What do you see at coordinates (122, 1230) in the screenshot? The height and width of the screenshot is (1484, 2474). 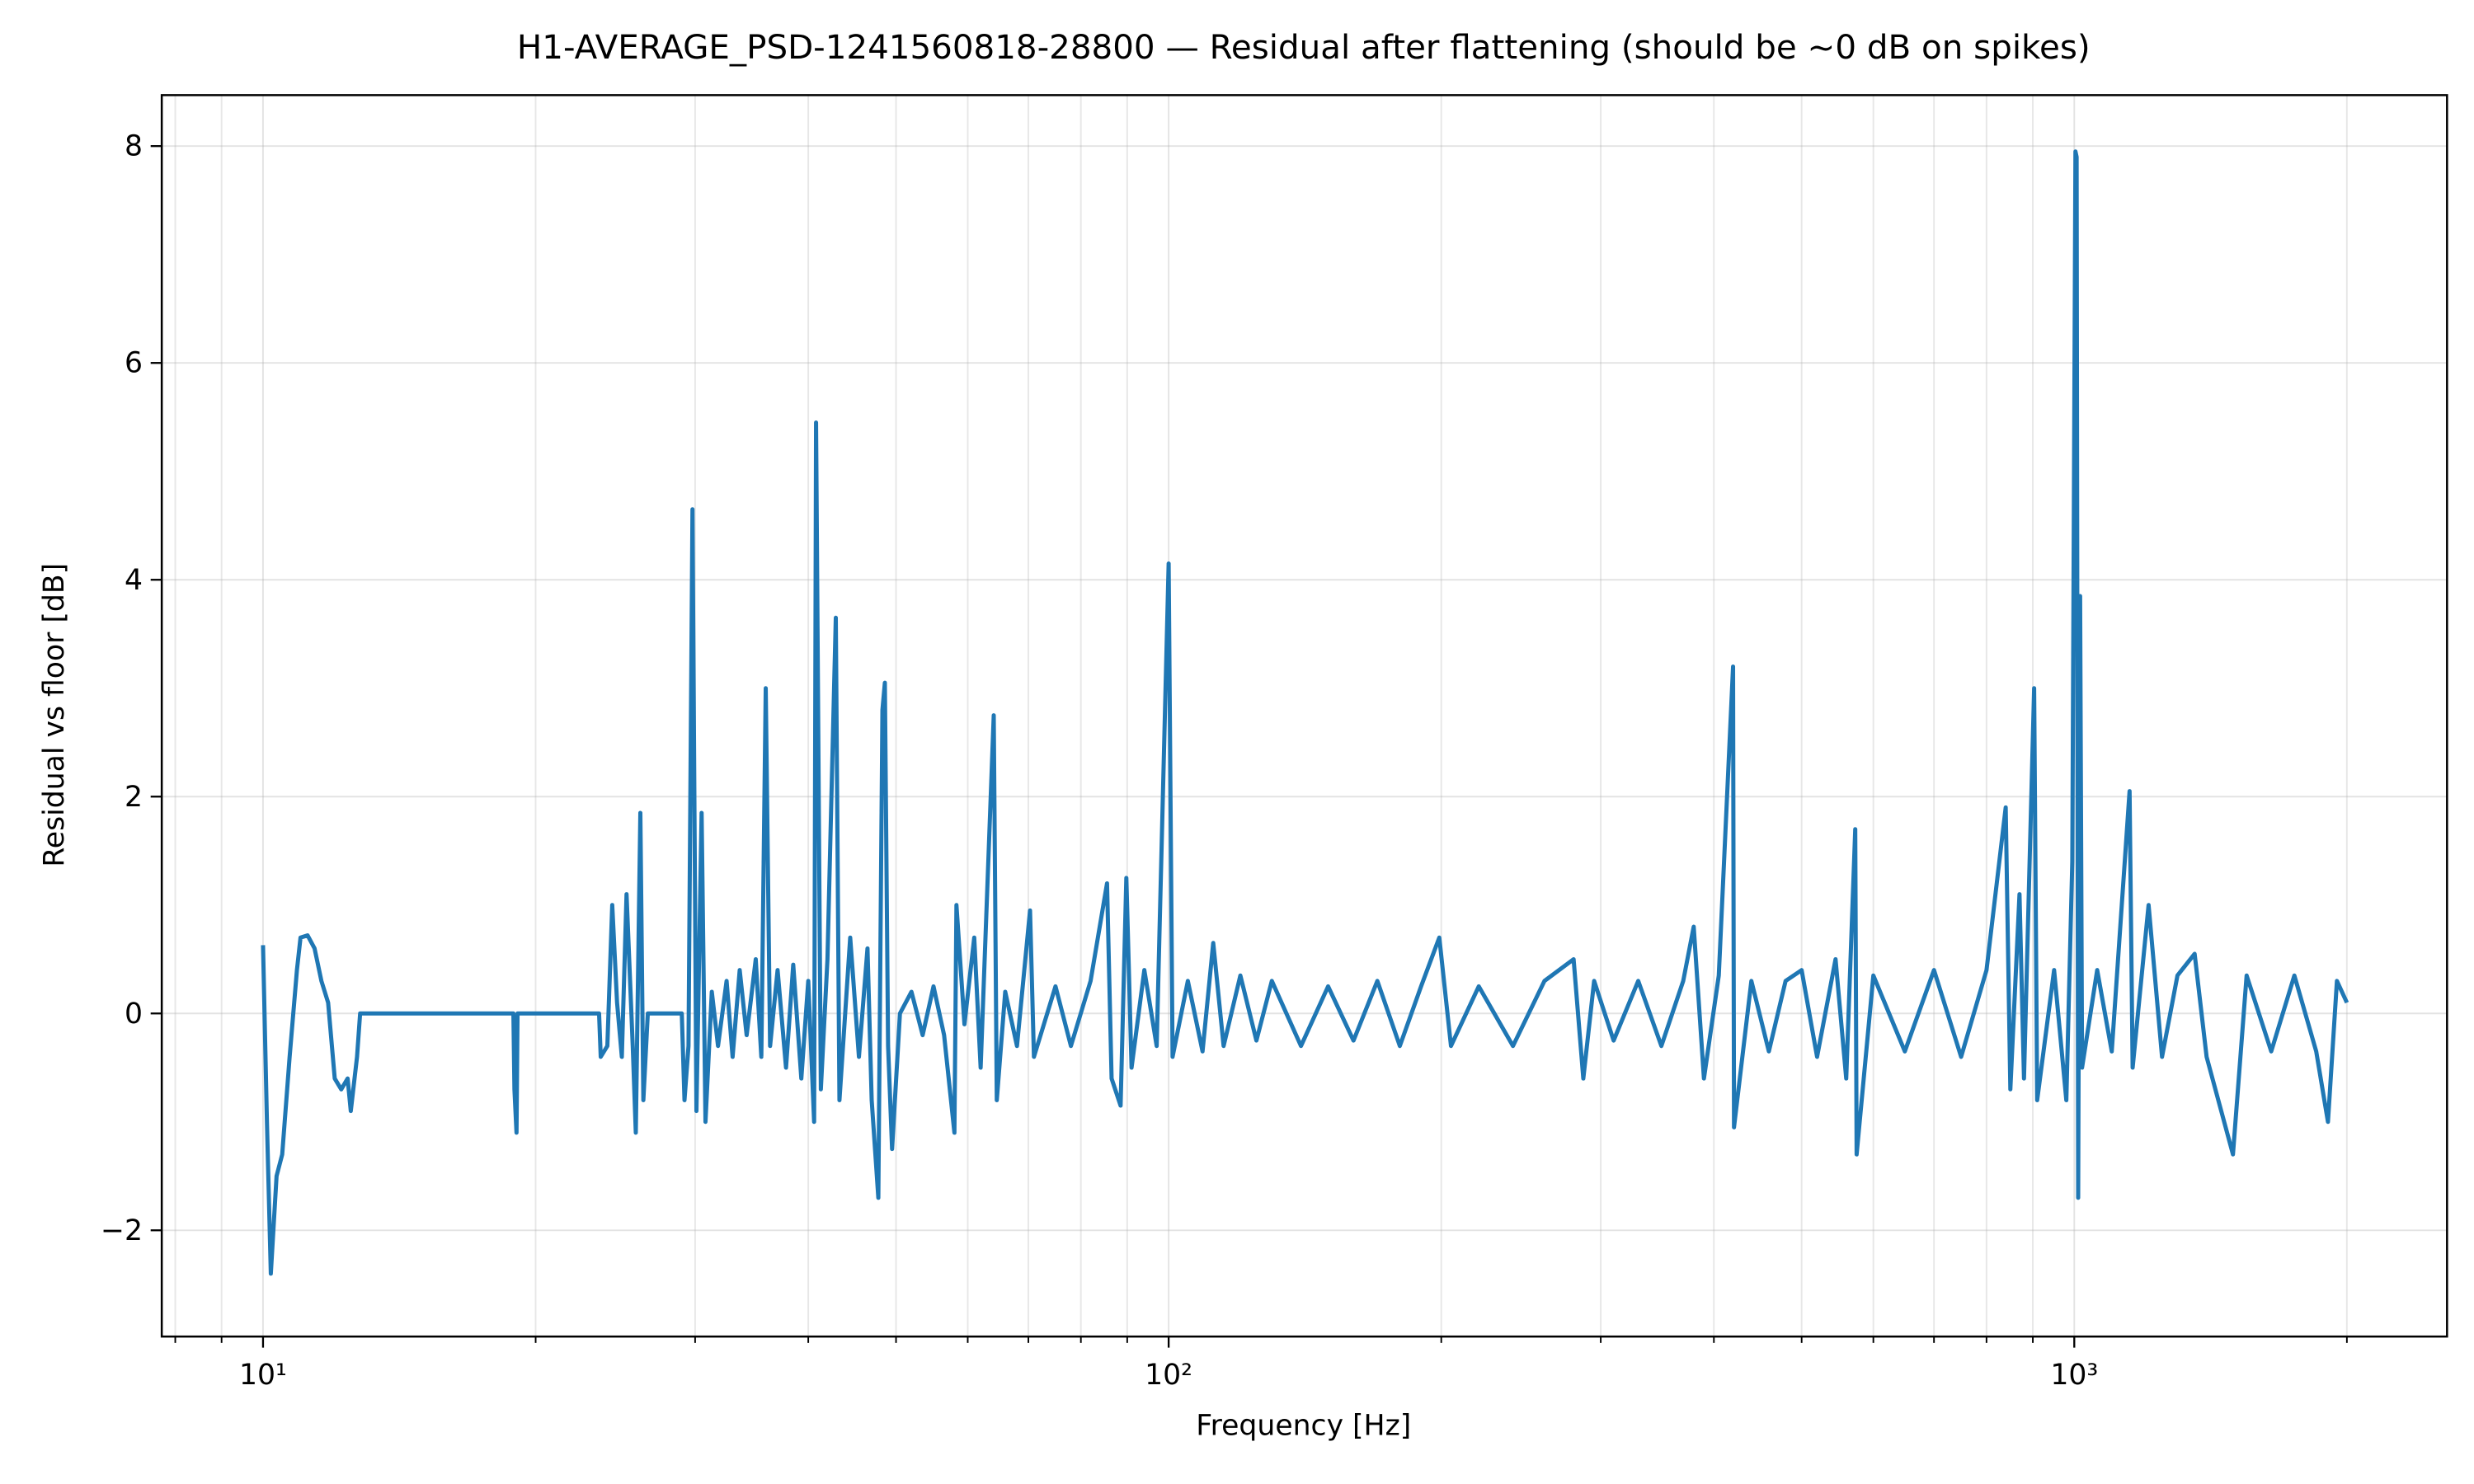 I see `y-tick-label: −2` at bounding box center [122, 1230].